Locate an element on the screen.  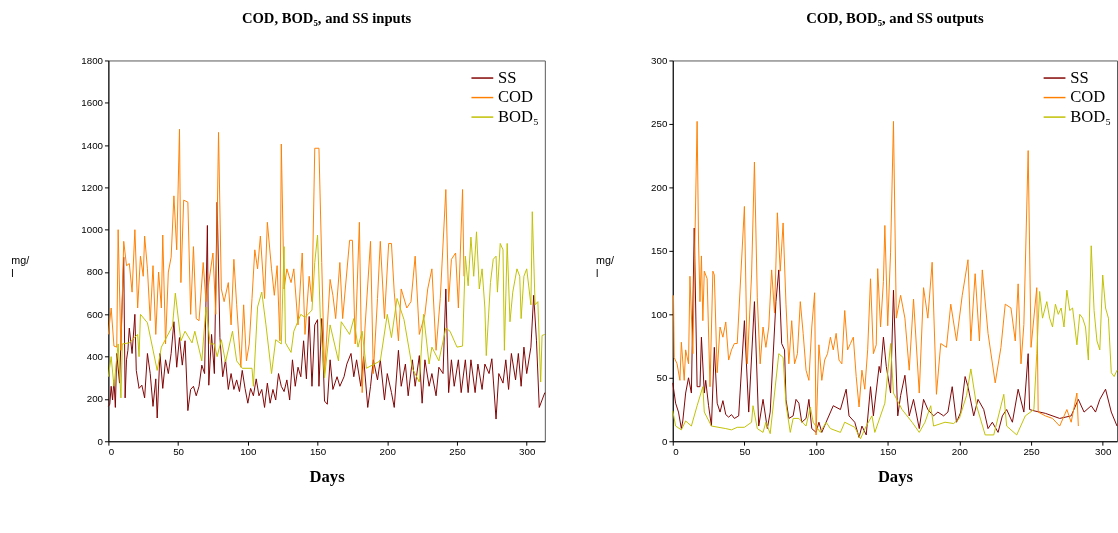
y-tick-label: 1800 is located at coordinates (92, 60).